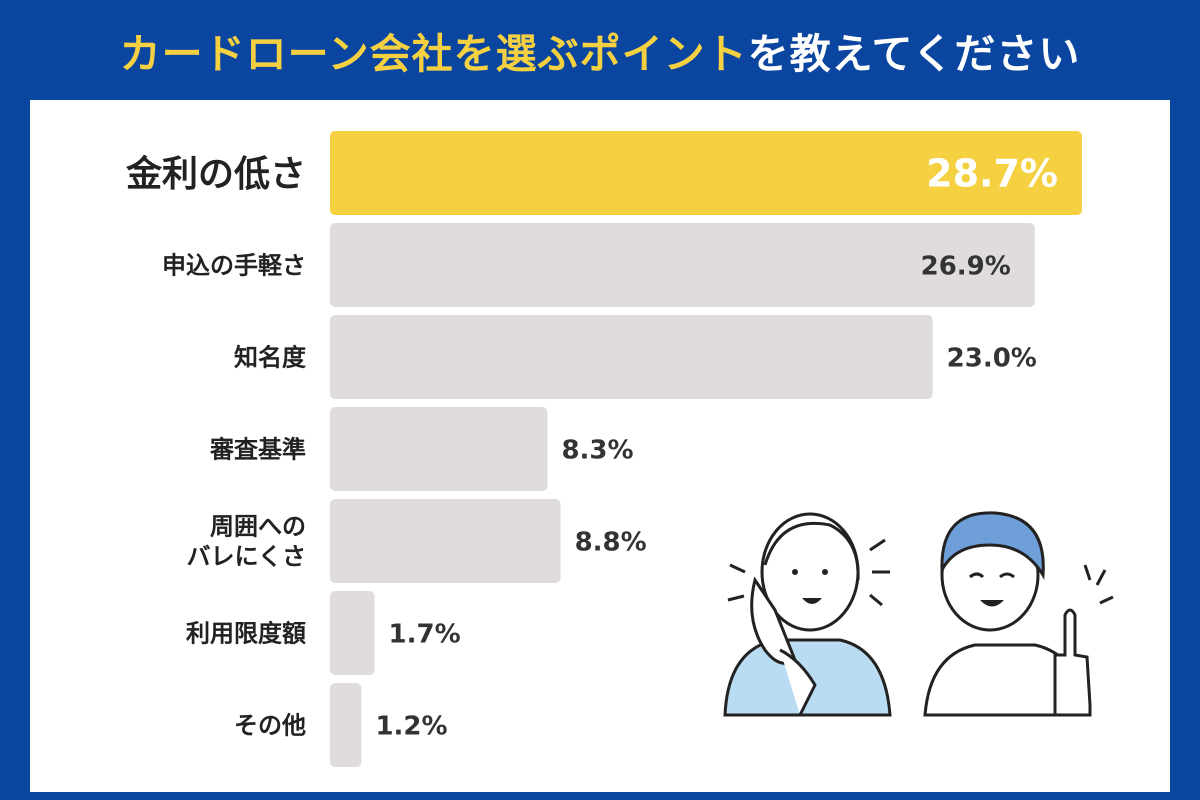 This screenshot has width=1200, height=800. I want to click on chart-title: カードローン会社を選ぶポイント を教えてください, so click(600, 50).